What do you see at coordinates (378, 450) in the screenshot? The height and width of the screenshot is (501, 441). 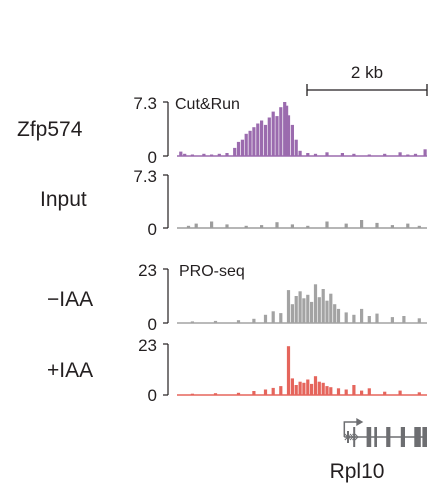 I see `gene-model-rpl10: Rpl10` at bounding box center [378, 450].